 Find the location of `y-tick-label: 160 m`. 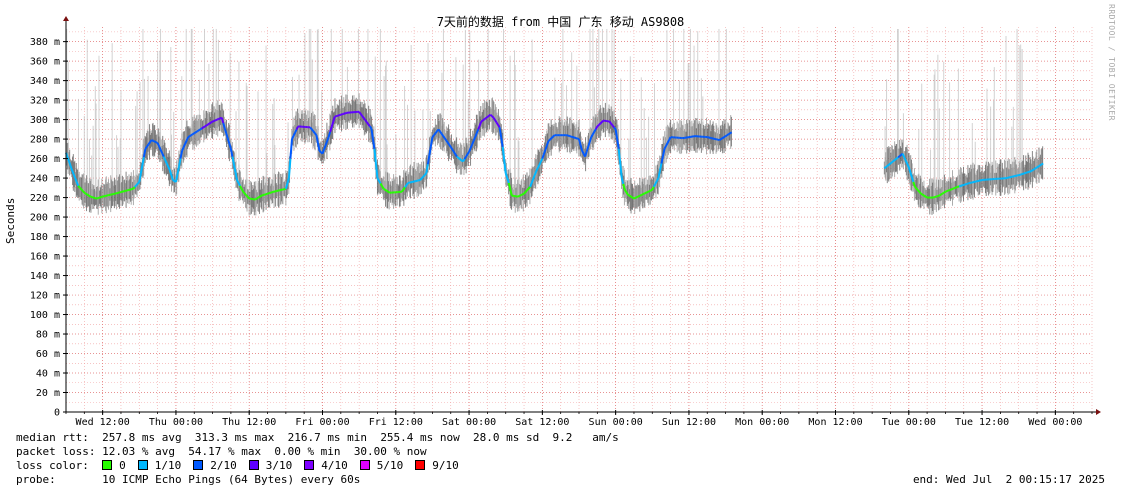

y-tick-label: 160 m is located at coordinates (45, 257).